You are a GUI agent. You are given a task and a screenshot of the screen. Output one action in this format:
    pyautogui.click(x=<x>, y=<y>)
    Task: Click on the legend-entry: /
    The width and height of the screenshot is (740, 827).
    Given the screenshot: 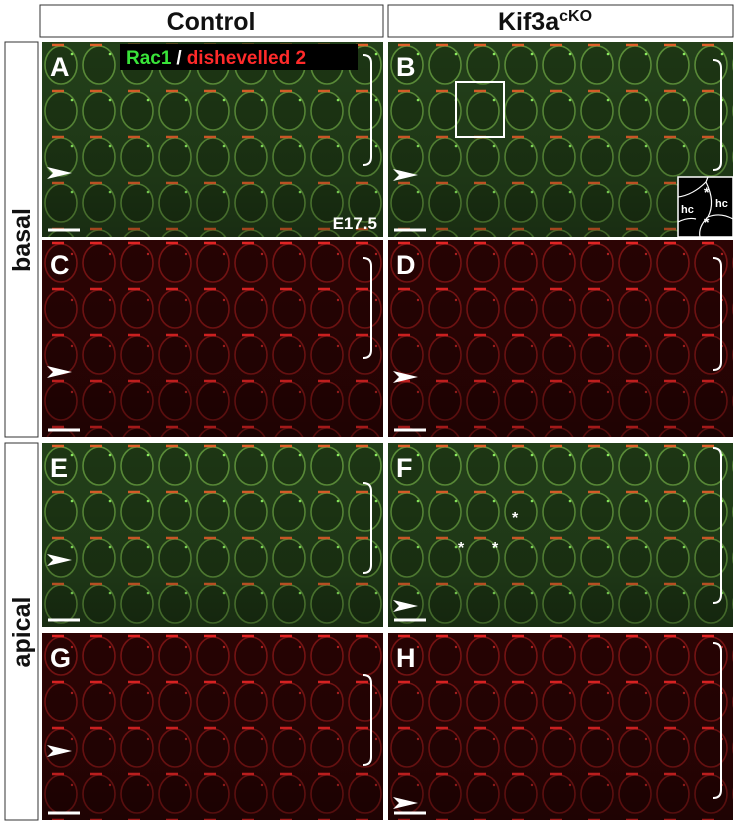 What is the action you would take?
    pyautogui.click(x=179, y=58)
    